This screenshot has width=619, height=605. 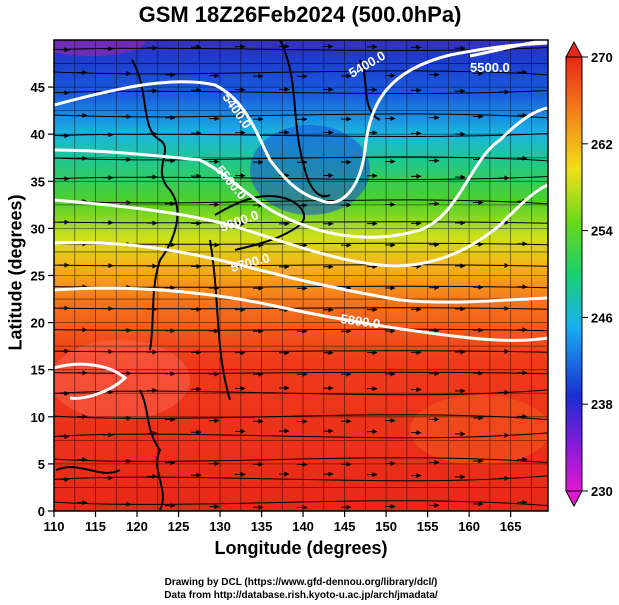 I want to click on colorbar-tick-label: 230, so click(x=602, y=491).